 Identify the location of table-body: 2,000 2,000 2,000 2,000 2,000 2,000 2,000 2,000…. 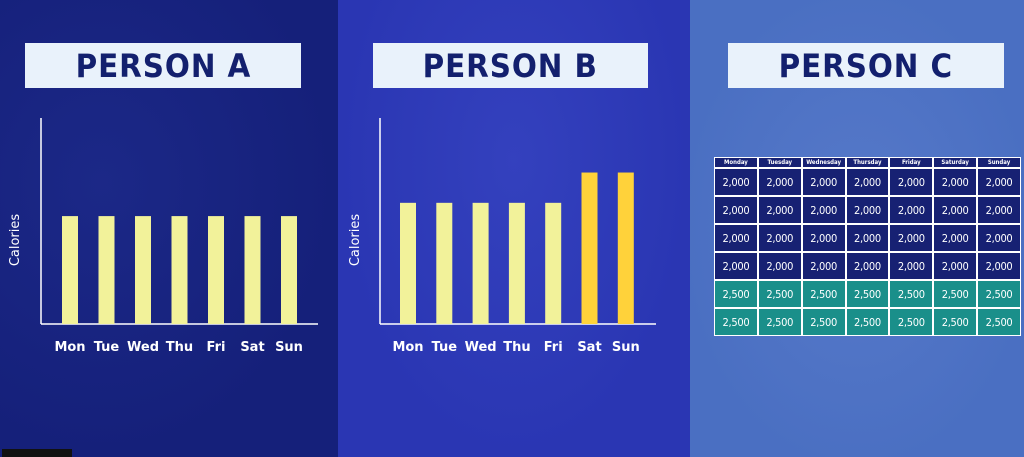
(867, 252).